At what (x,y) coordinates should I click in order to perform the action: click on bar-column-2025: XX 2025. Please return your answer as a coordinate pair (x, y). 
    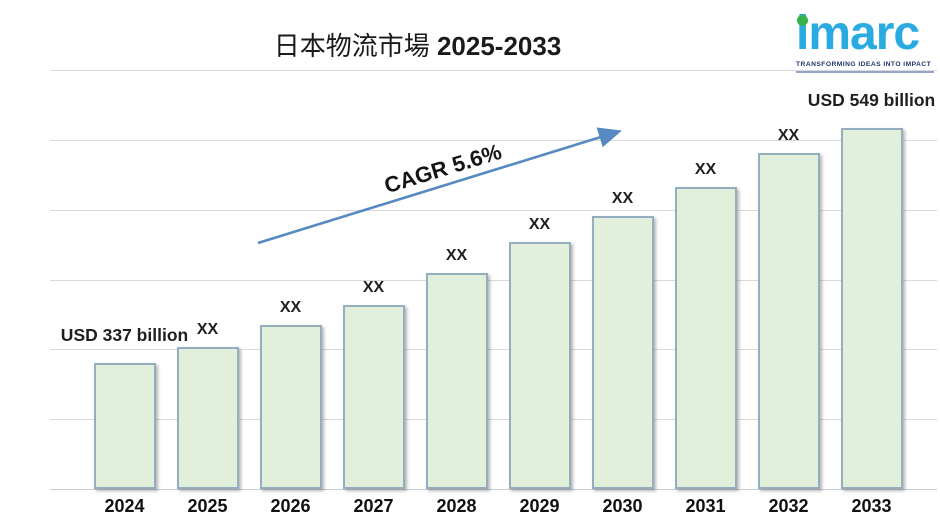
    Looking at the image, I should click on (207, 292).